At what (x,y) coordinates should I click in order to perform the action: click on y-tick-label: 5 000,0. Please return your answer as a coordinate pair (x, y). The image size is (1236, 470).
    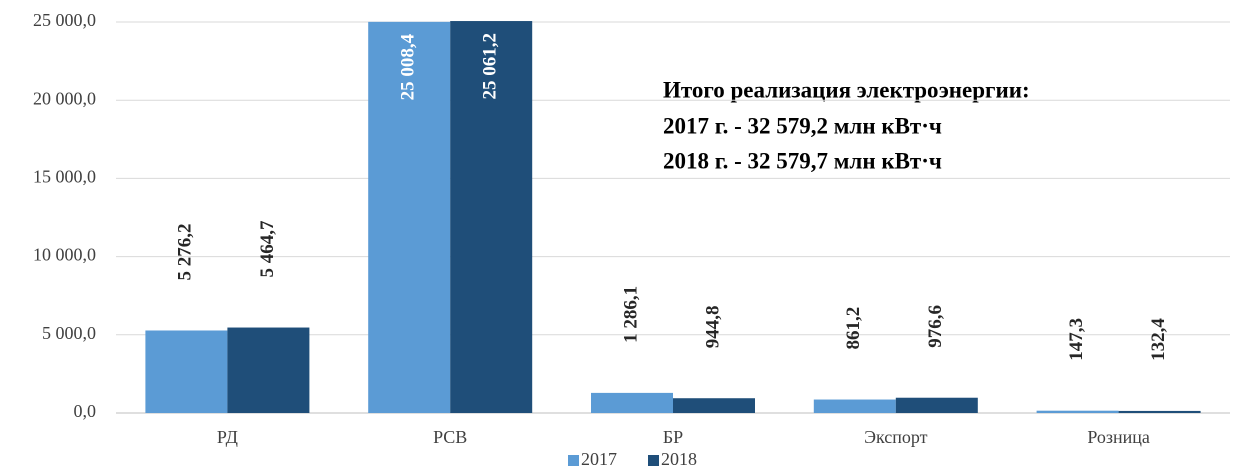
    Looking at the image, I should click on (69, 333).